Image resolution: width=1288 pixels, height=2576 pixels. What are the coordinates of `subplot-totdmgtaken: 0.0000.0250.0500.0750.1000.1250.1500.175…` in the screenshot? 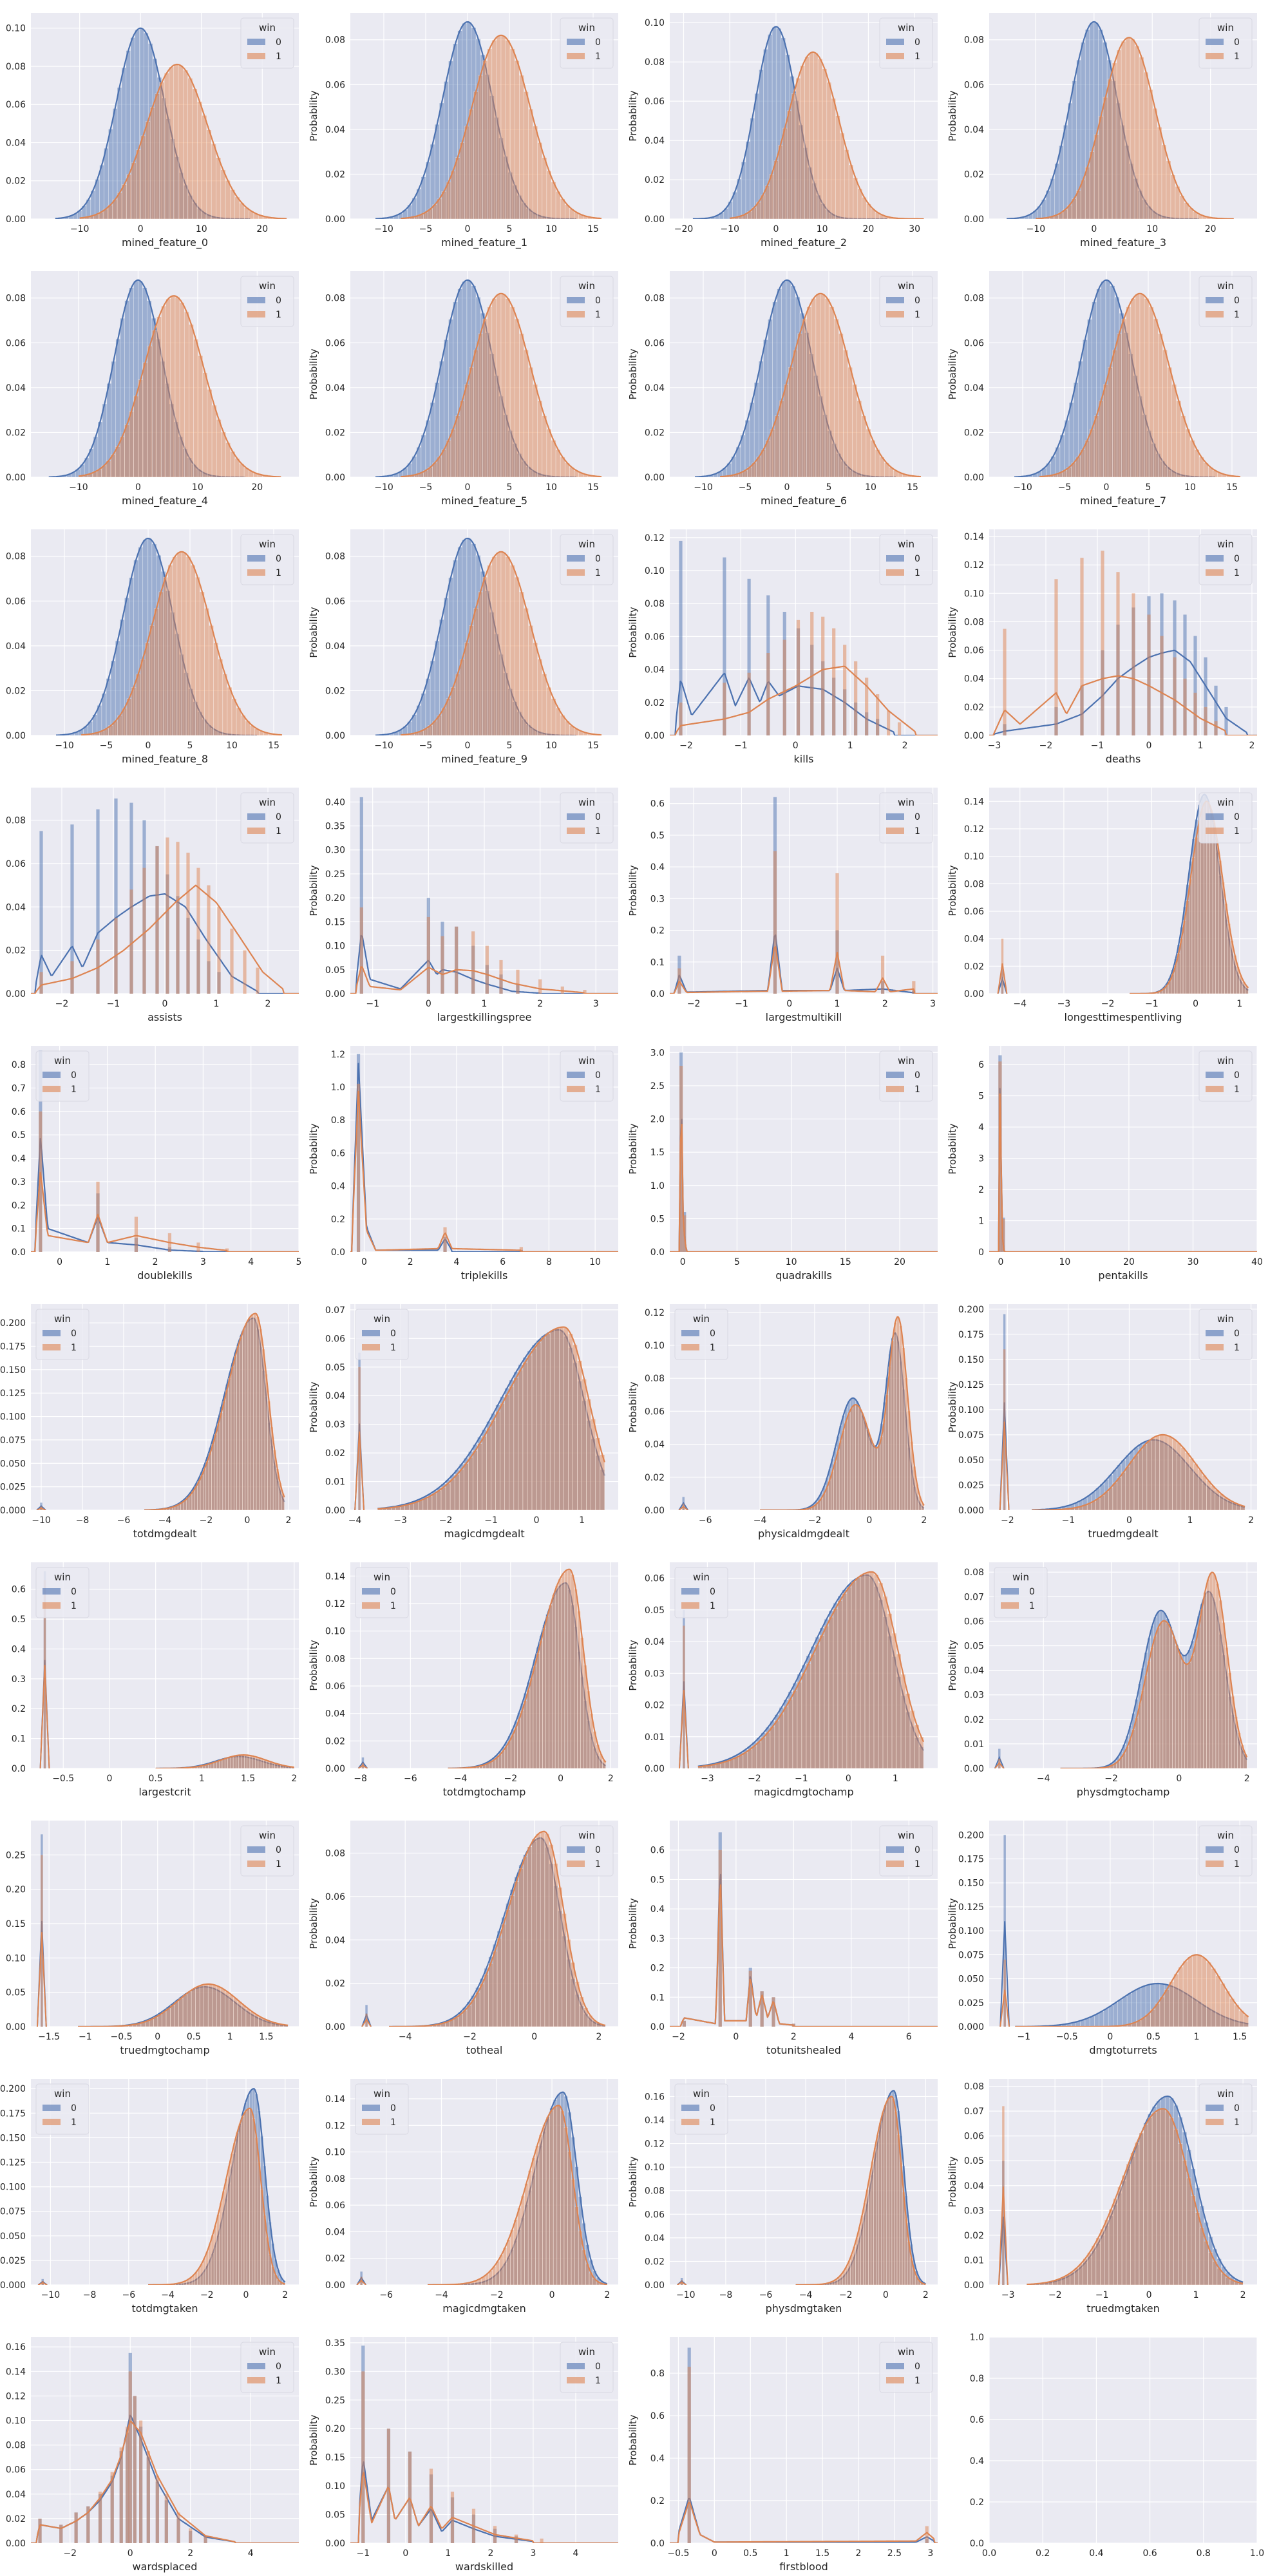 It's located at (149, 2197).